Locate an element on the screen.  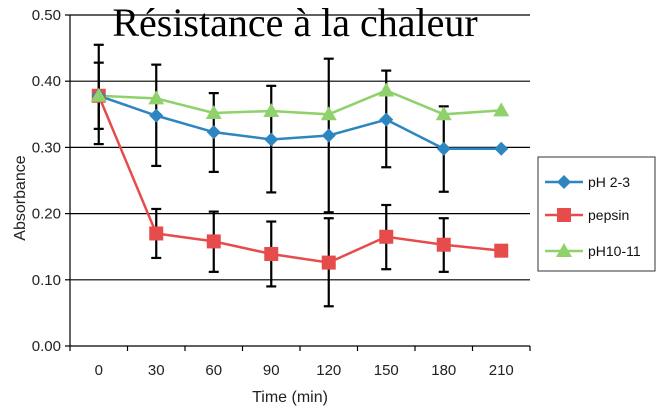
legend-item-0: pH 2-3 is located at coordinates (587, 182).